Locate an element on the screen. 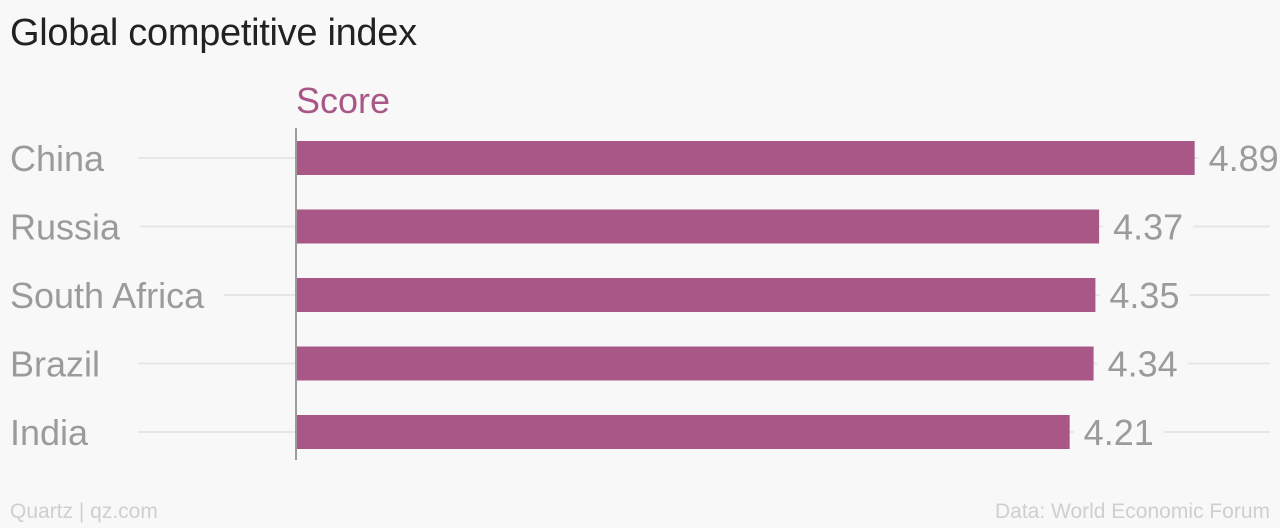 This screenshot has height=528, width=1280. value-label: 4.21 is located at coordinates (1119, 432).